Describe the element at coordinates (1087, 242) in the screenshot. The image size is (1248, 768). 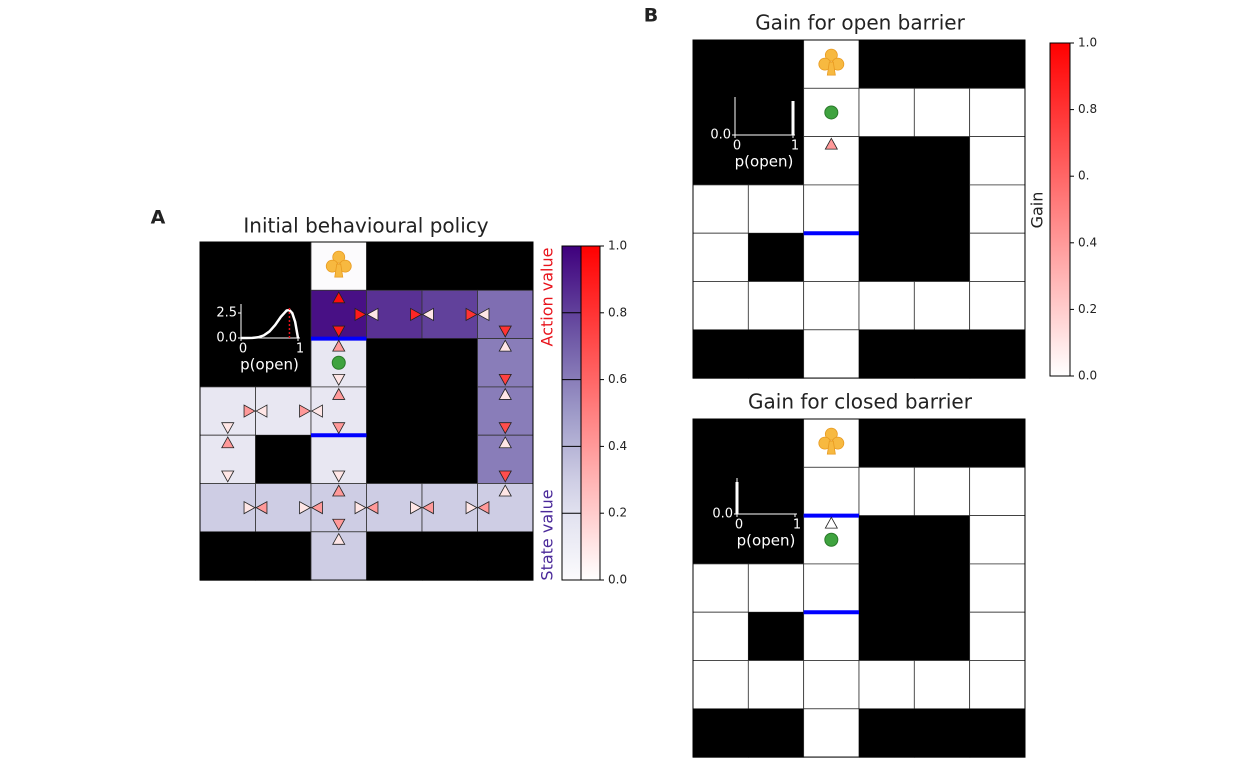
I see `colorbar-tick-label: 0.4` at that location.